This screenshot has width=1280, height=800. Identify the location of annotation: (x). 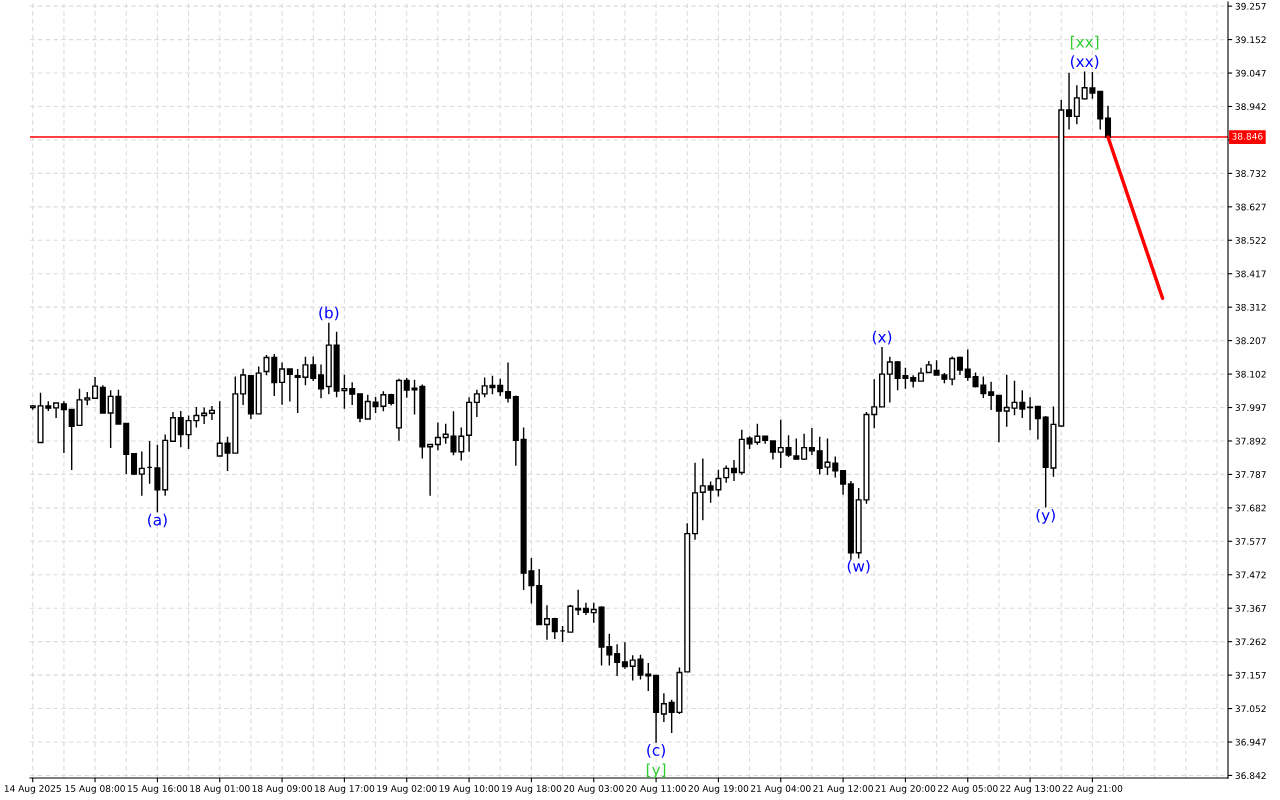
(882, 337).